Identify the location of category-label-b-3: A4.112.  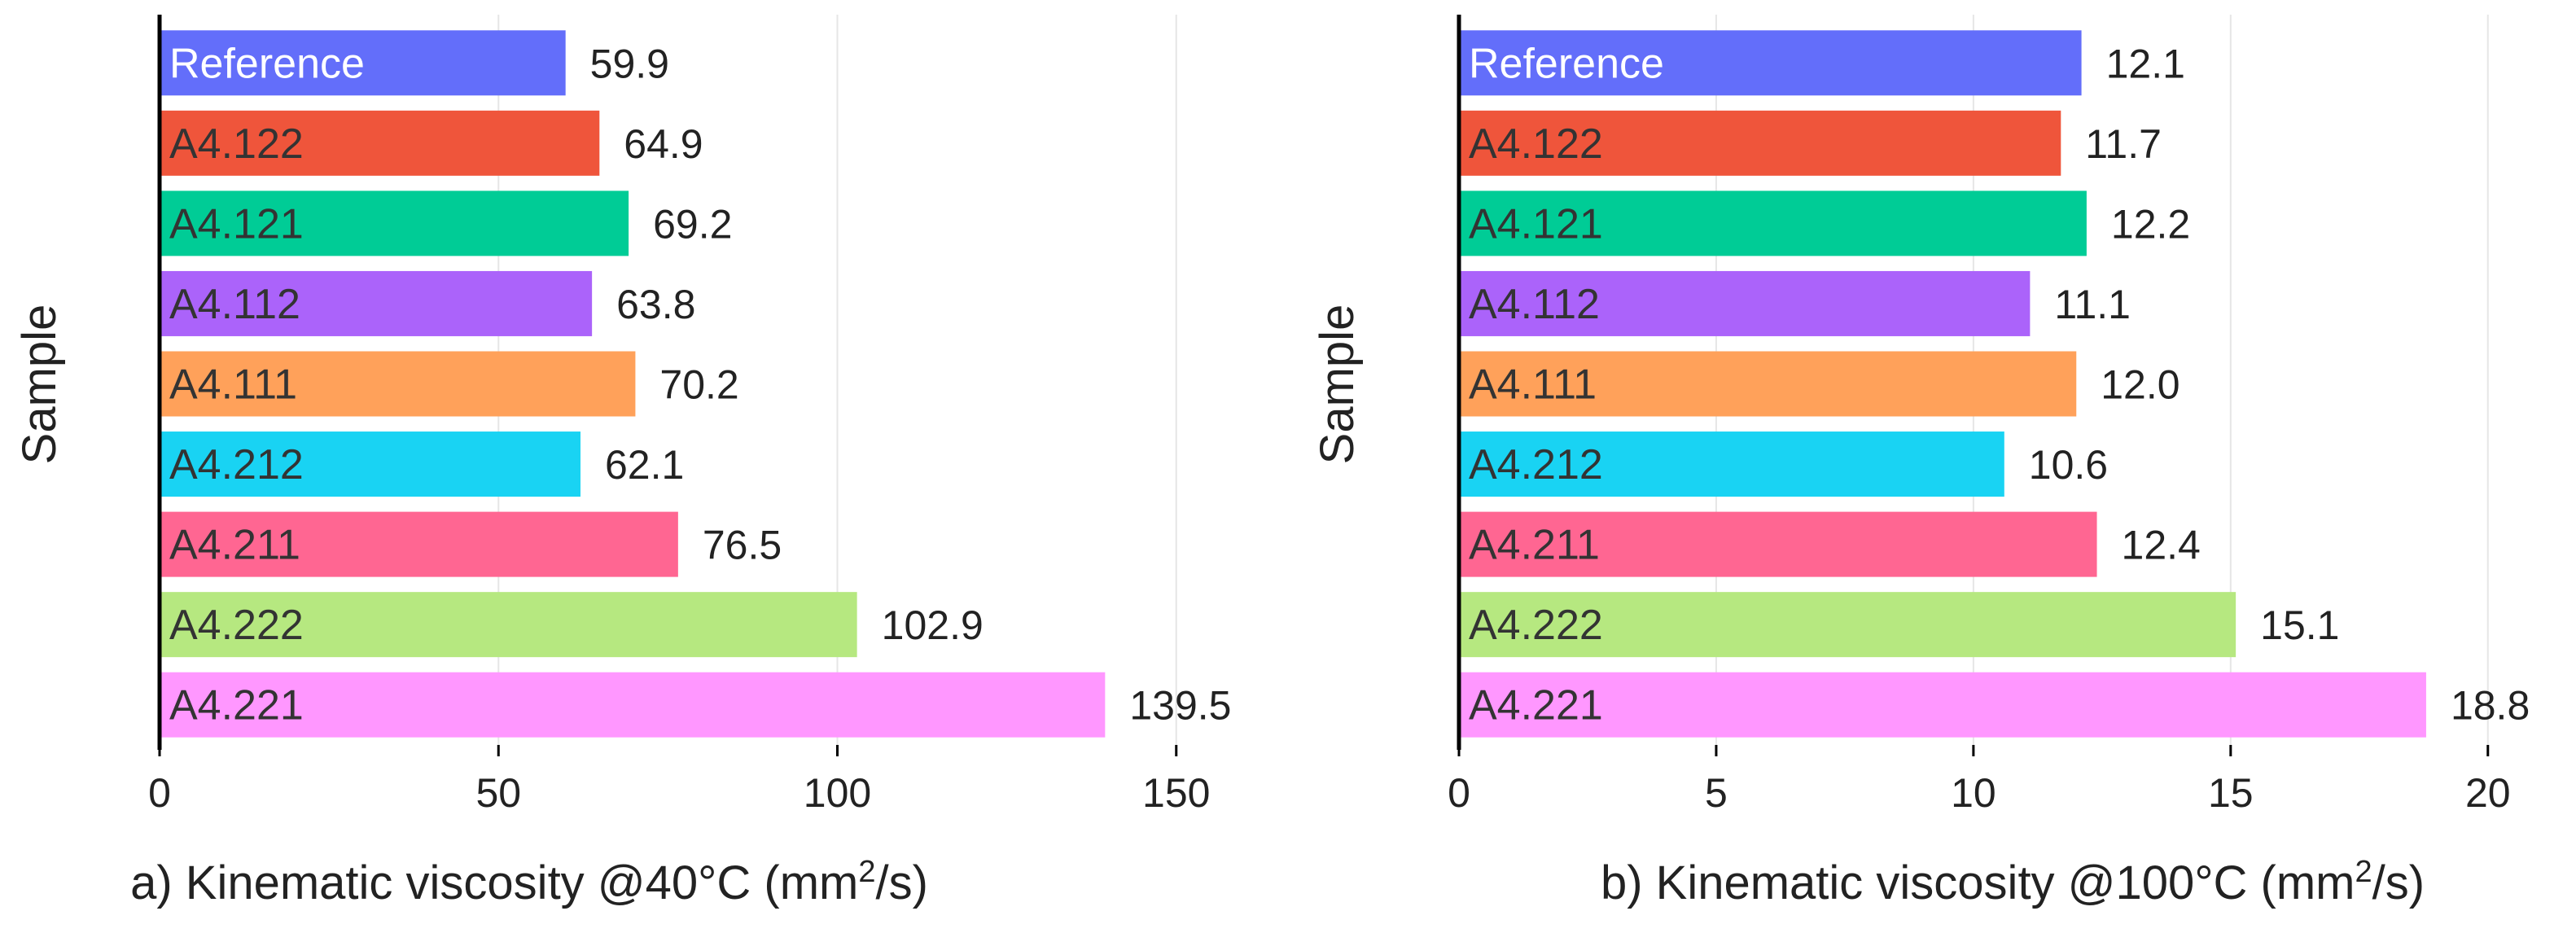
(1534, 304).